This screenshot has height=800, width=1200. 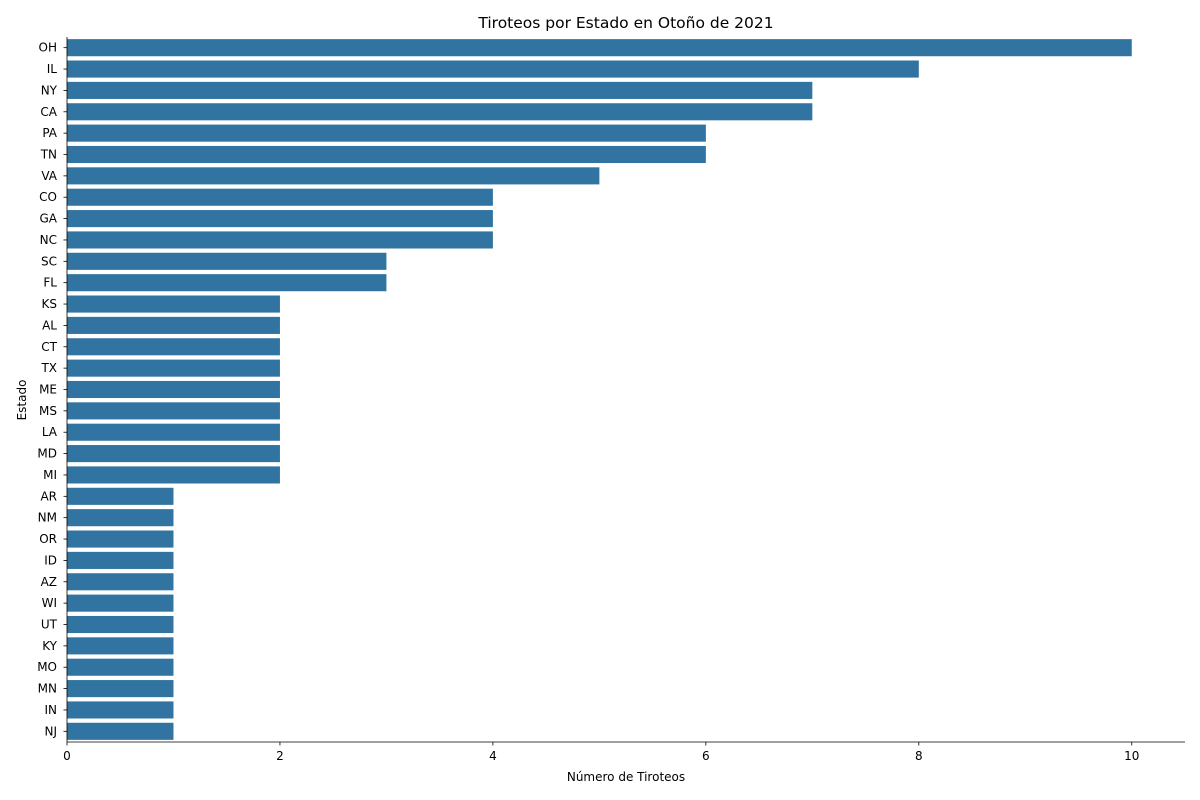 What do you see at coordinates (280, 240) in the screenshot?
I see `bar-nc` at bounding box center [280, 240].